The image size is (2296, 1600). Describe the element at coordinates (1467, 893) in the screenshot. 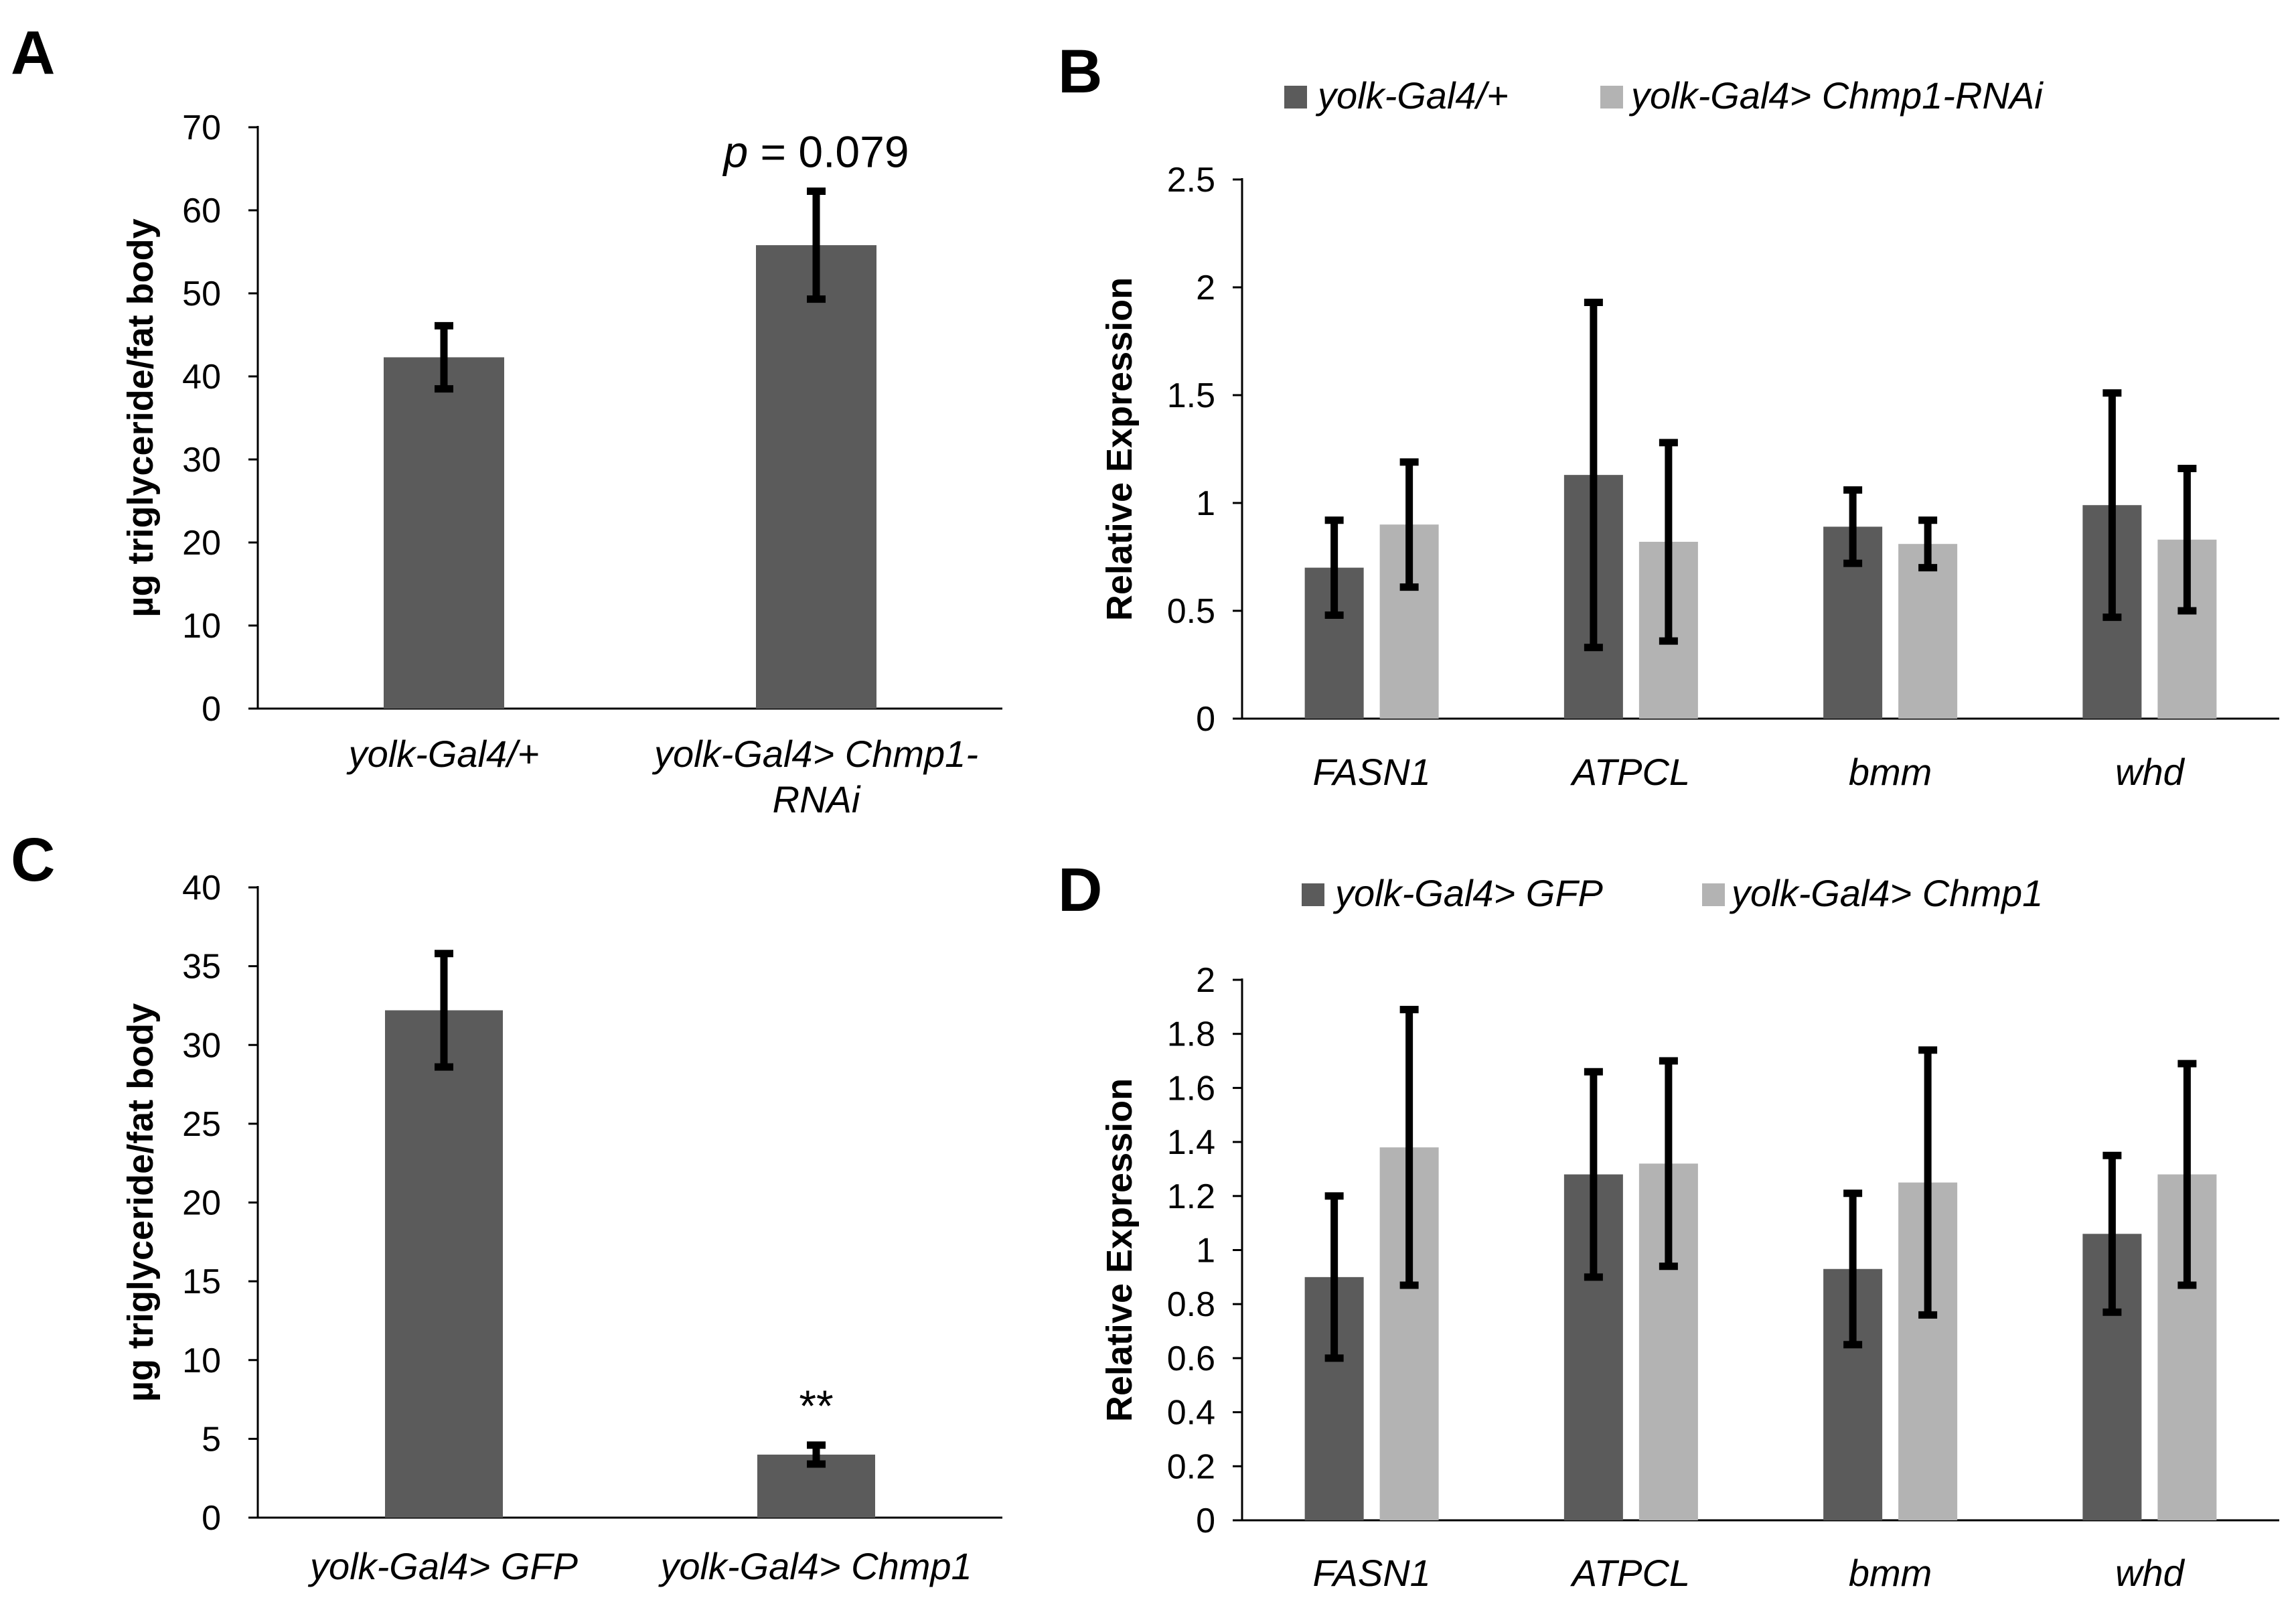

I see `legend-label: yolk-Gal4> GFP` at that location.